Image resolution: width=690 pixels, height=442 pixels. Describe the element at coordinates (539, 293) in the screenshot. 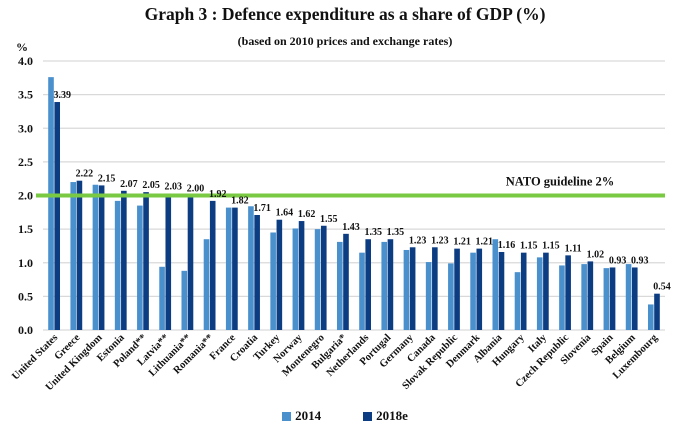

I see `bar-2014-italy` at that location.